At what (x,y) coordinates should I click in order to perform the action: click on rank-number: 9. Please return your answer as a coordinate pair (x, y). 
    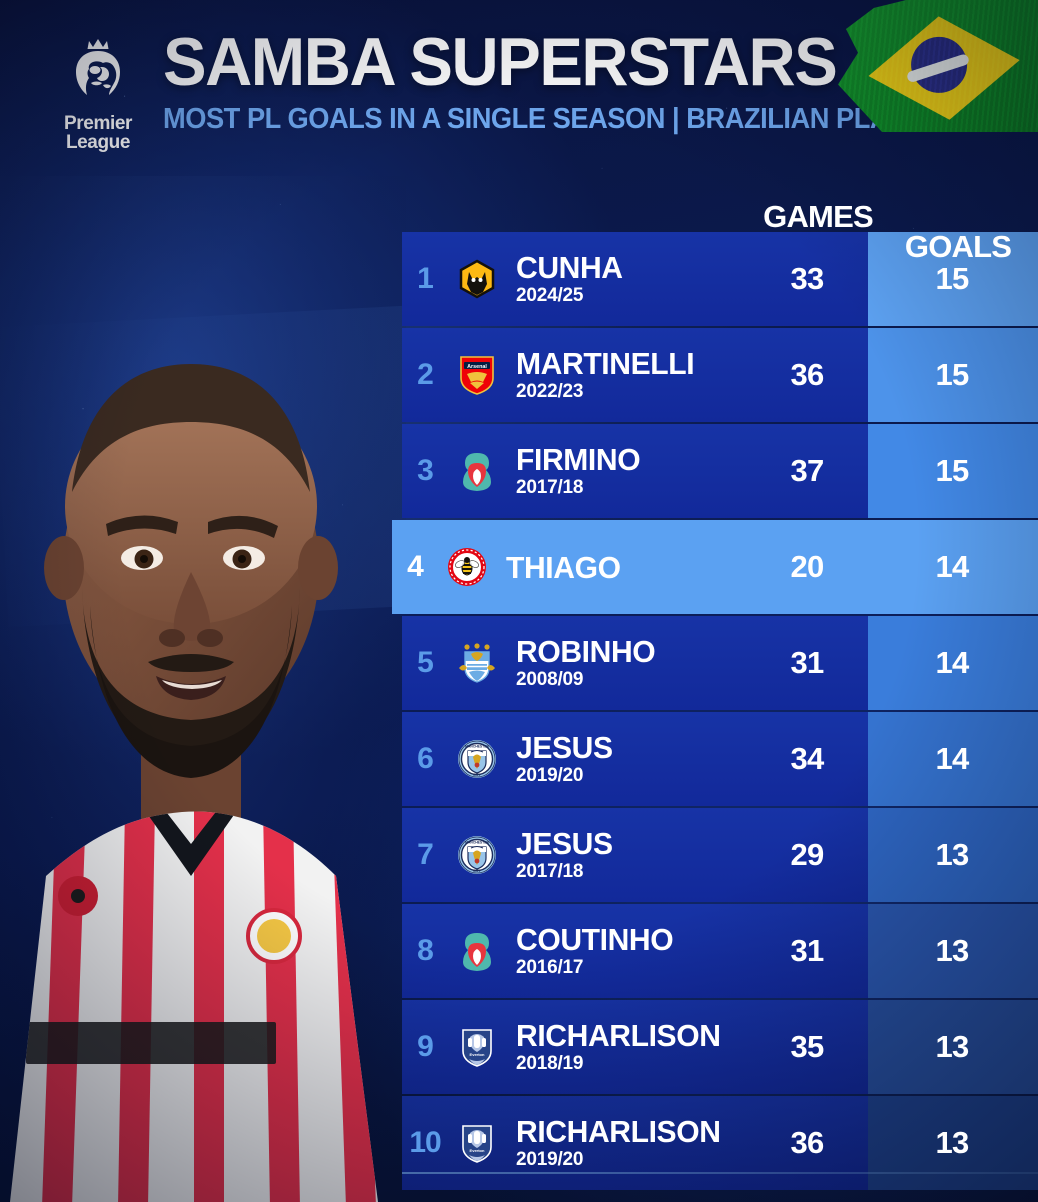
    Looking at the image, I should click on (425, 1046).